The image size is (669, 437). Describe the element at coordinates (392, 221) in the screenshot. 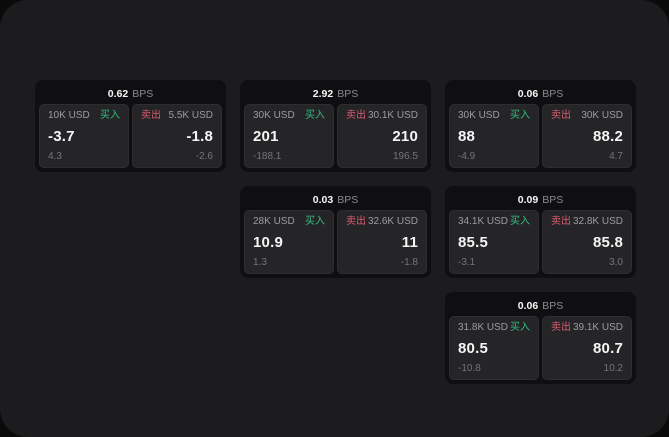

I see `sell-notional: 32.6K USD` at that location.